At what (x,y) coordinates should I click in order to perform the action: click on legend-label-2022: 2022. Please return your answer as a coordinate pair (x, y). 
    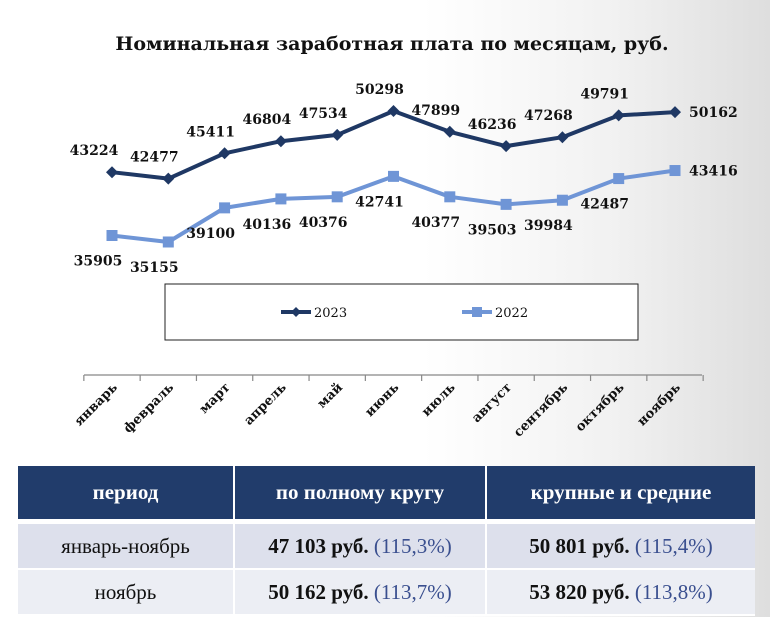
    Looking at the image, I should click on (511, 313).